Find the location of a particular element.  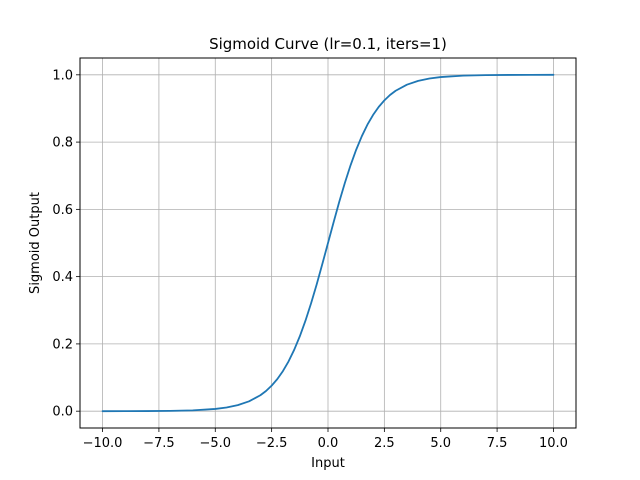

x-tick-label: −5.0 is located at coordinates (215, 443).